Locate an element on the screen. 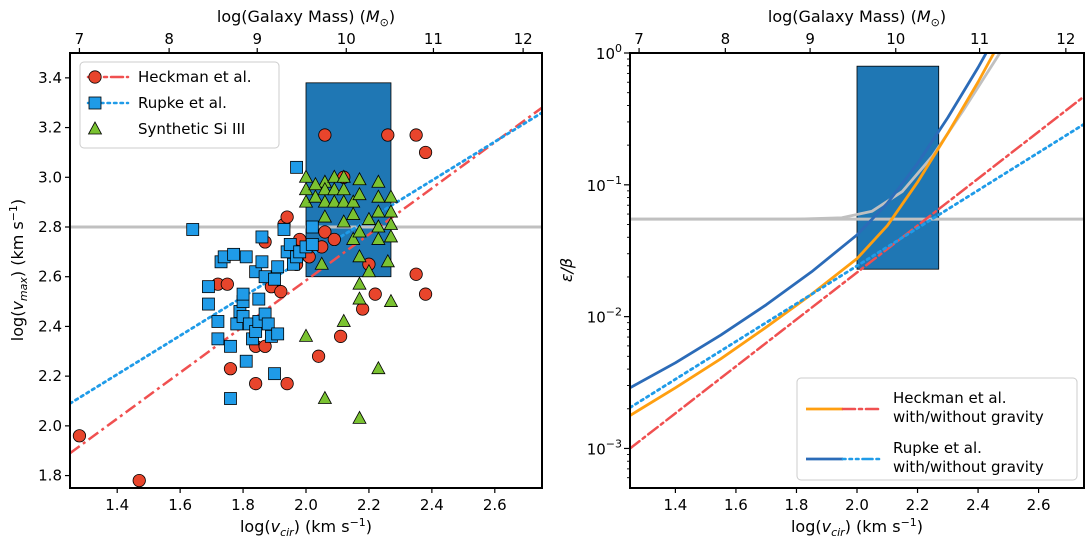  y-tick-label: 10⁻¹ is located at coordinates (604, 184).